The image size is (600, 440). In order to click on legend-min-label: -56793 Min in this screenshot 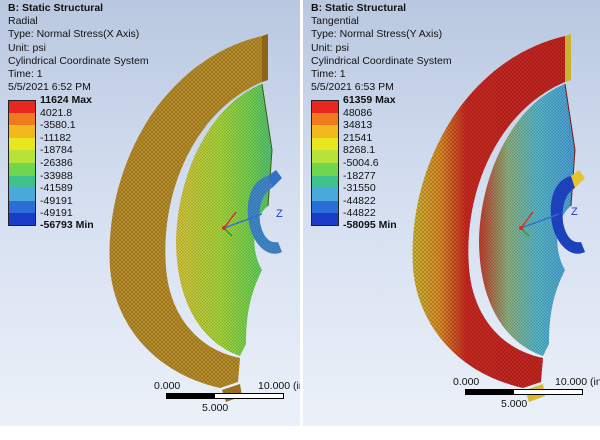, I will do `click(67, 225)`.